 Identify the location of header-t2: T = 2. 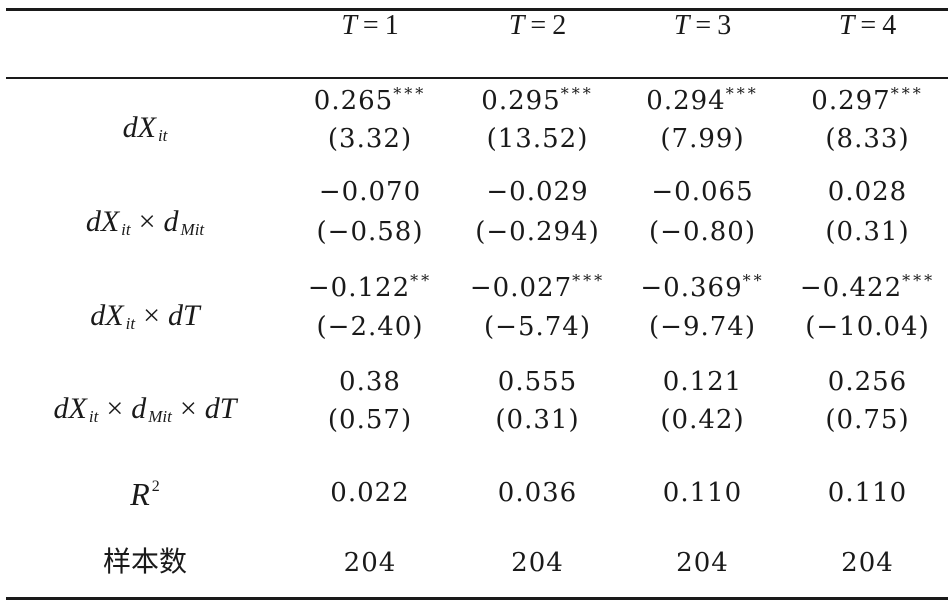
(537, 25).